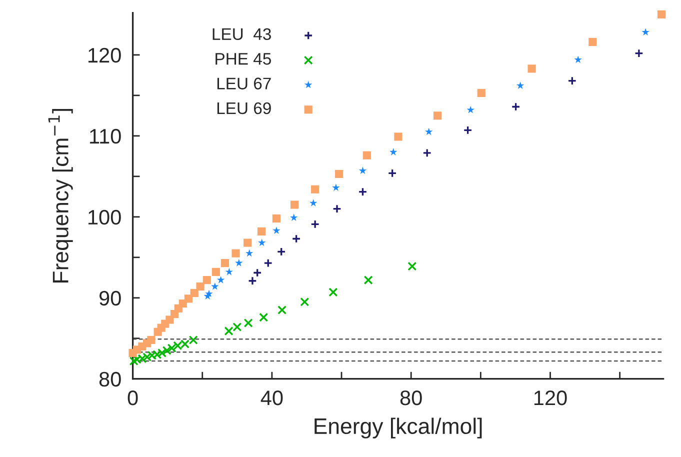 The height and width of the screenshot is (457, 681). What do you see at coordinates (243, 59) in the screenshot?
I see `legend-label: PHE 45` at bounding box center [243, 59].